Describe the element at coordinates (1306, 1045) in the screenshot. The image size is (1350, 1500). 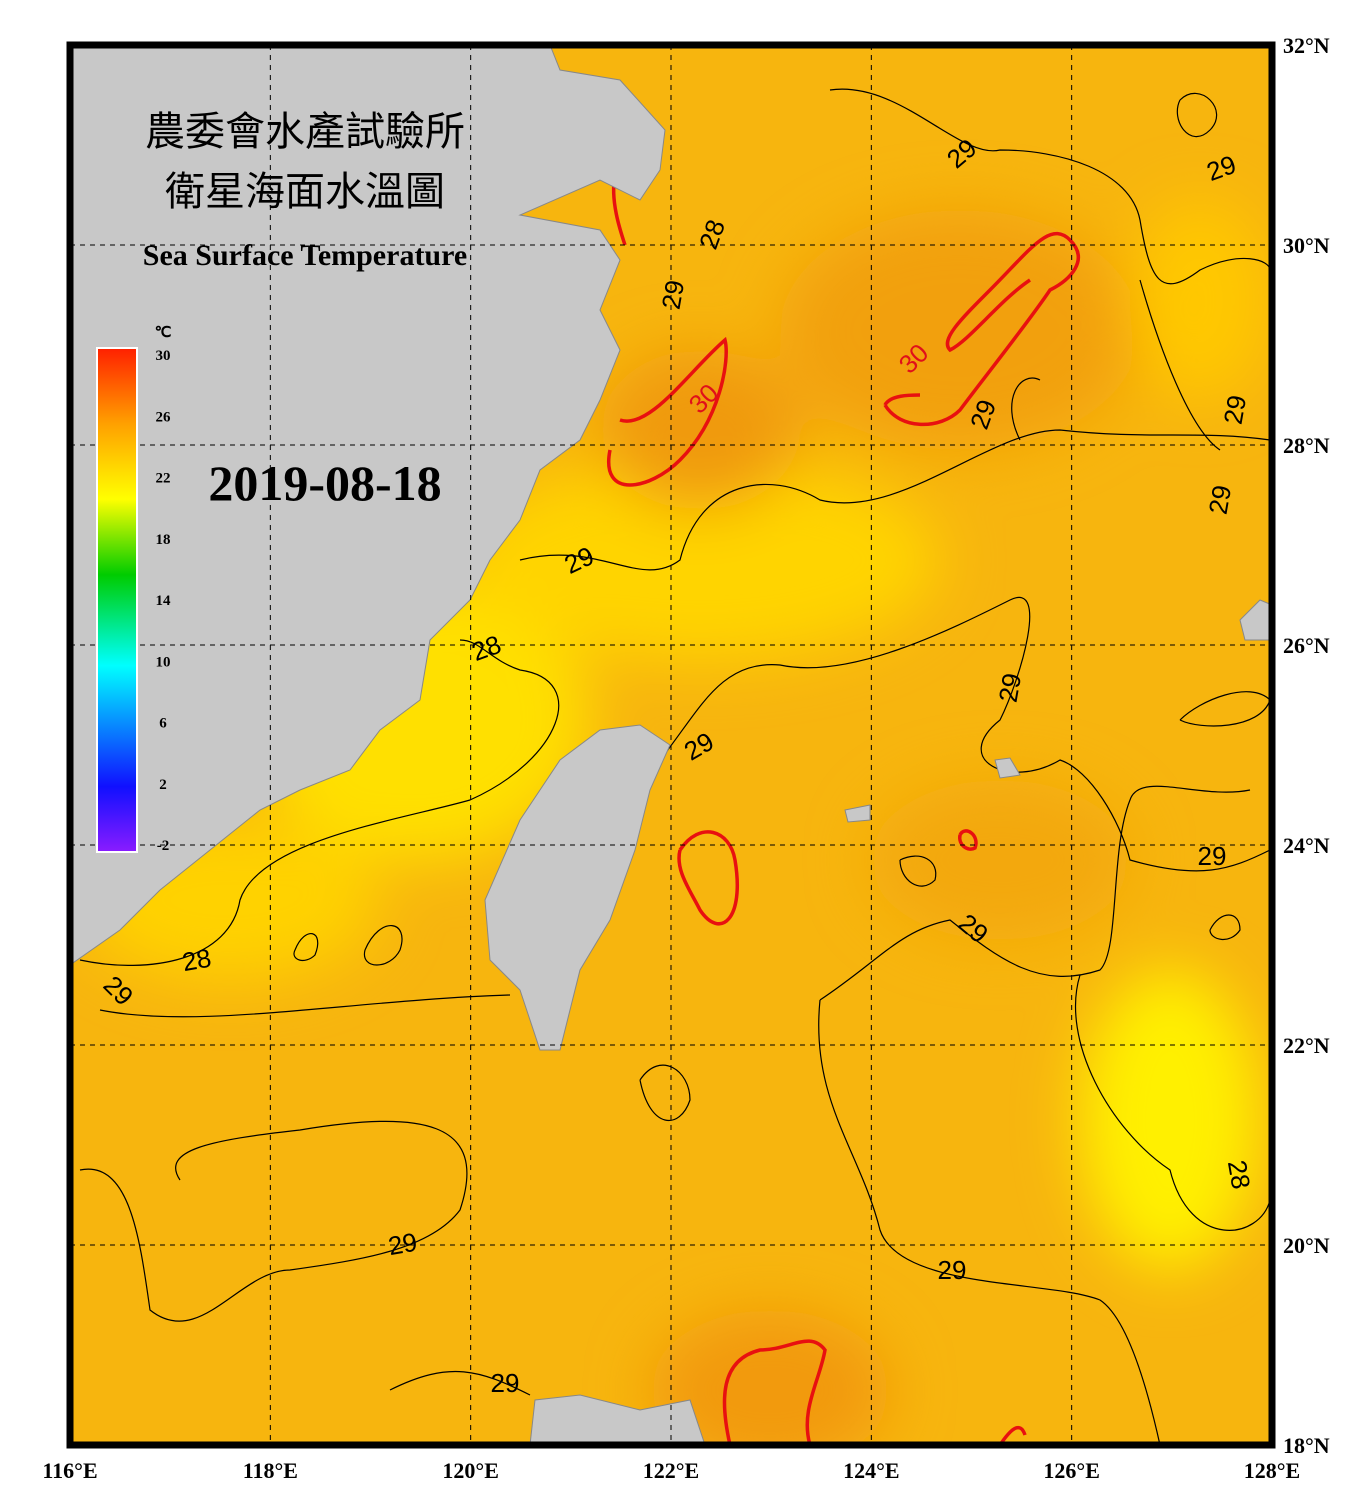
I see `lat-tick-label: 22°N` at that location.